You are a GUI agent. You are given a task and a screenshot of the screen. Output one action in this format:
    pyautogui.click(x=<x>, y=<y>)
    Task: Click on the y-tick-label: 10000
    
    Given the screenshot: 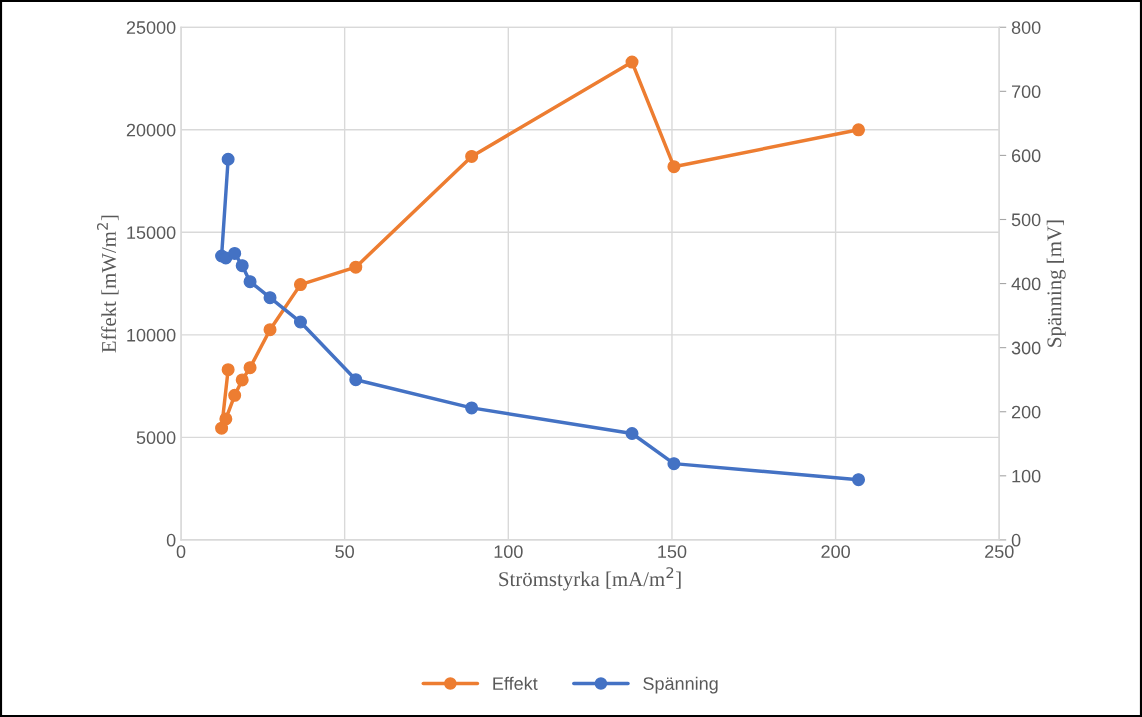 What is the action you would take?
    pyautogui.click(x=151, y=335)
    